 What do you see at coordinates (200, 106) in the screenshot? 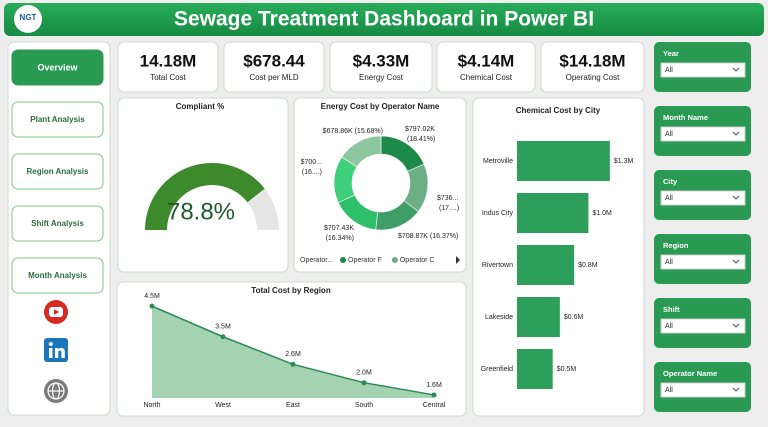
I see `chart-title: Compliant %` at bounding box center [200, 106].